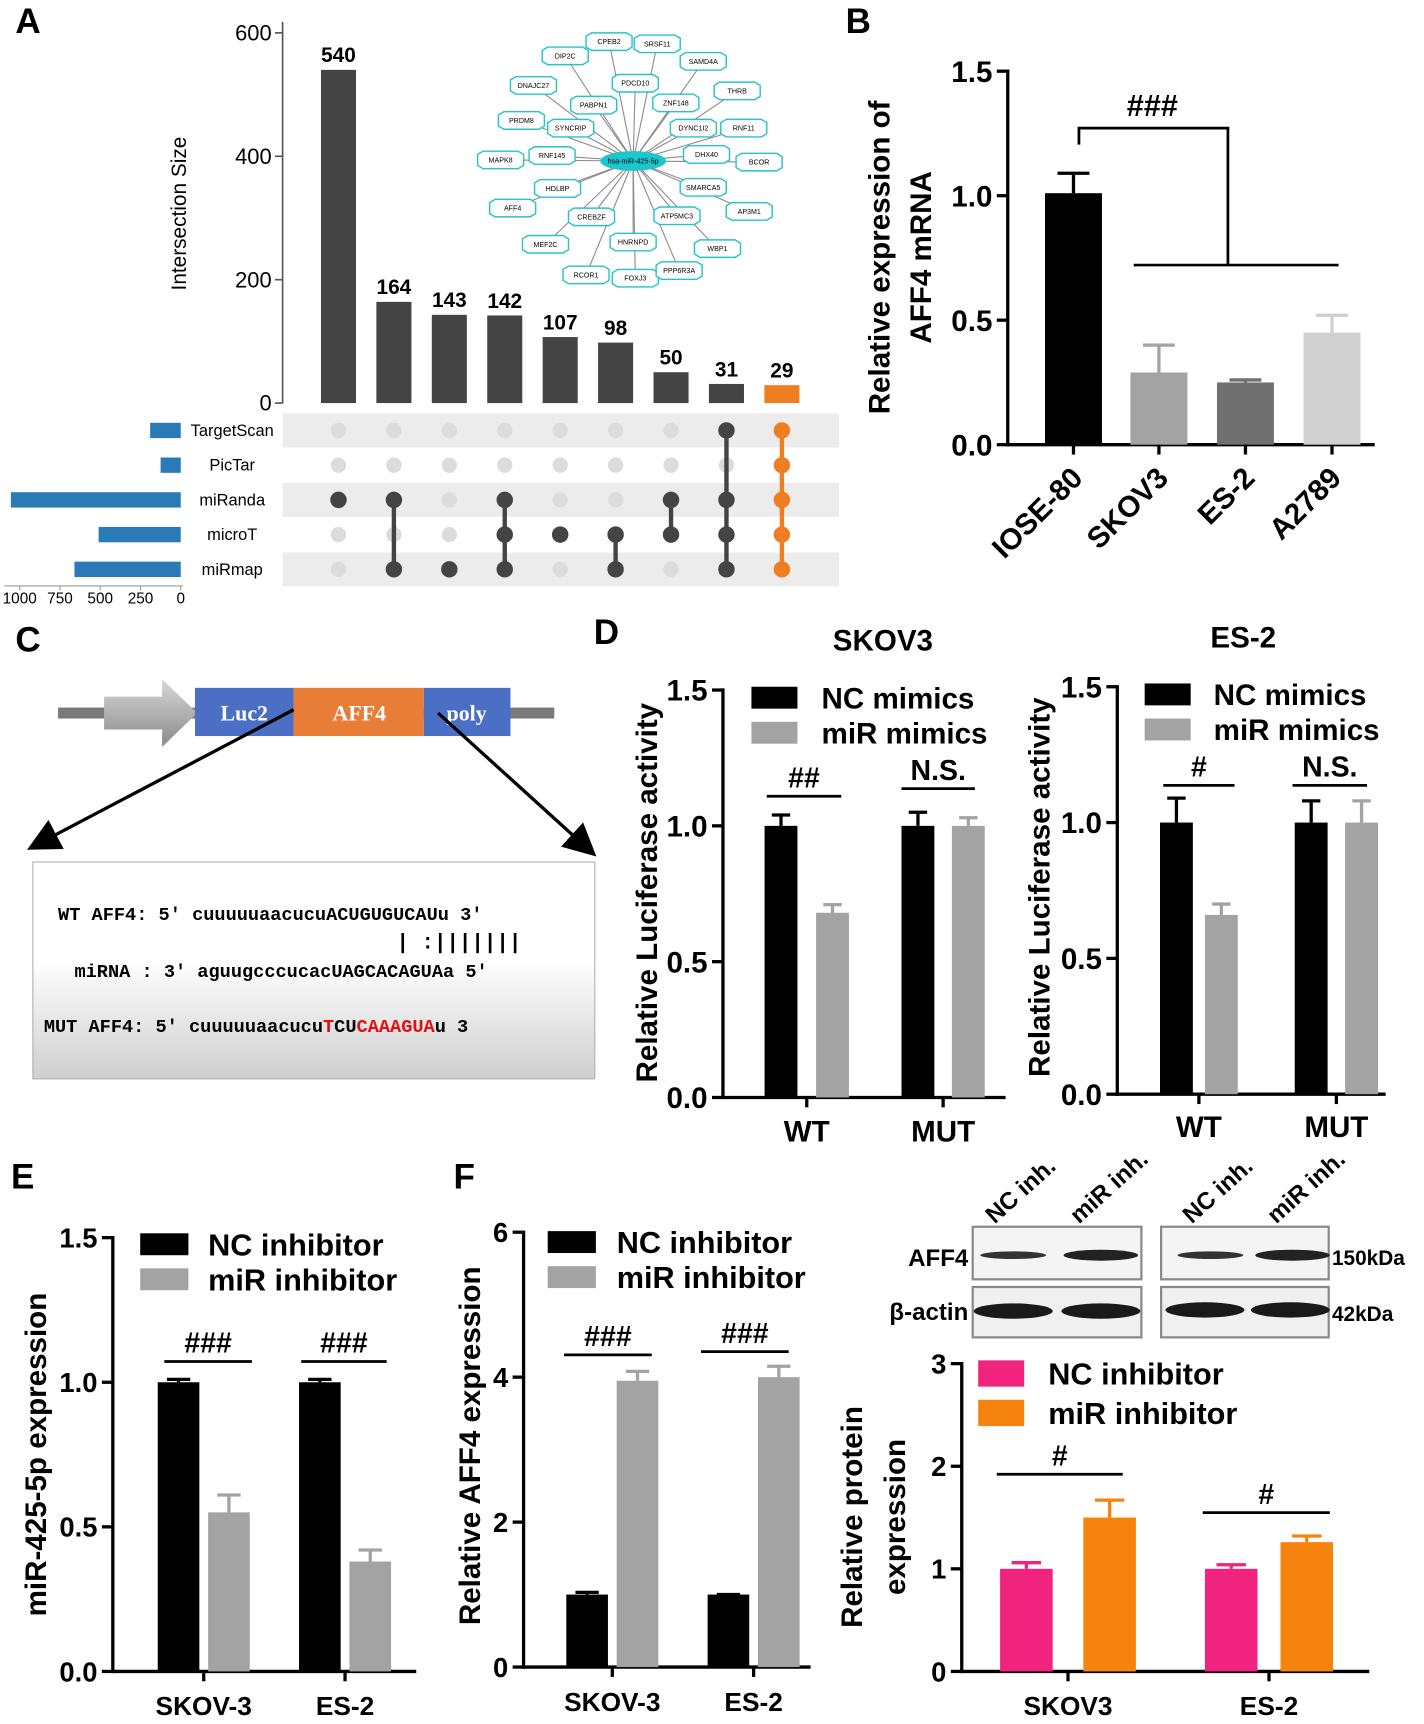 The image size is (1424, 1724). What do you see at coordinates (183, 1027) in the screenshot?
I see `sequence-part: MUT AFF4: 5' cuuuuuaacucu` at bounding box center [183, 1027].